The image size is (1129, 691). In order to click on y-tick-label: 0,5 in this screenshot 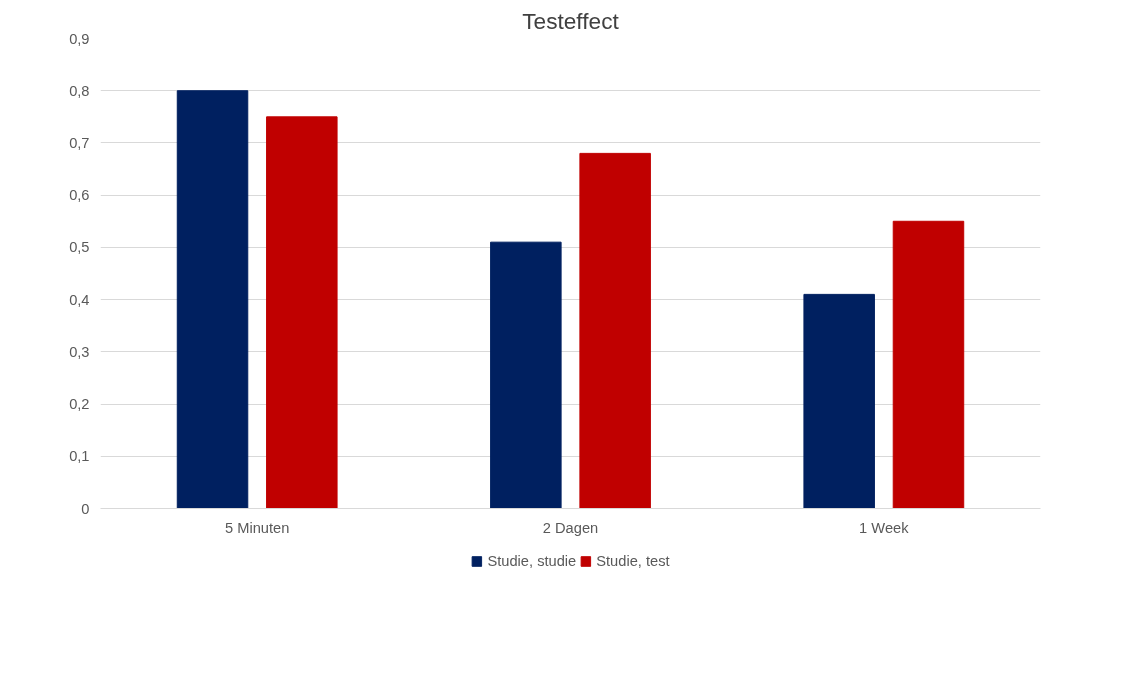, I will do `click(79, 247)`.